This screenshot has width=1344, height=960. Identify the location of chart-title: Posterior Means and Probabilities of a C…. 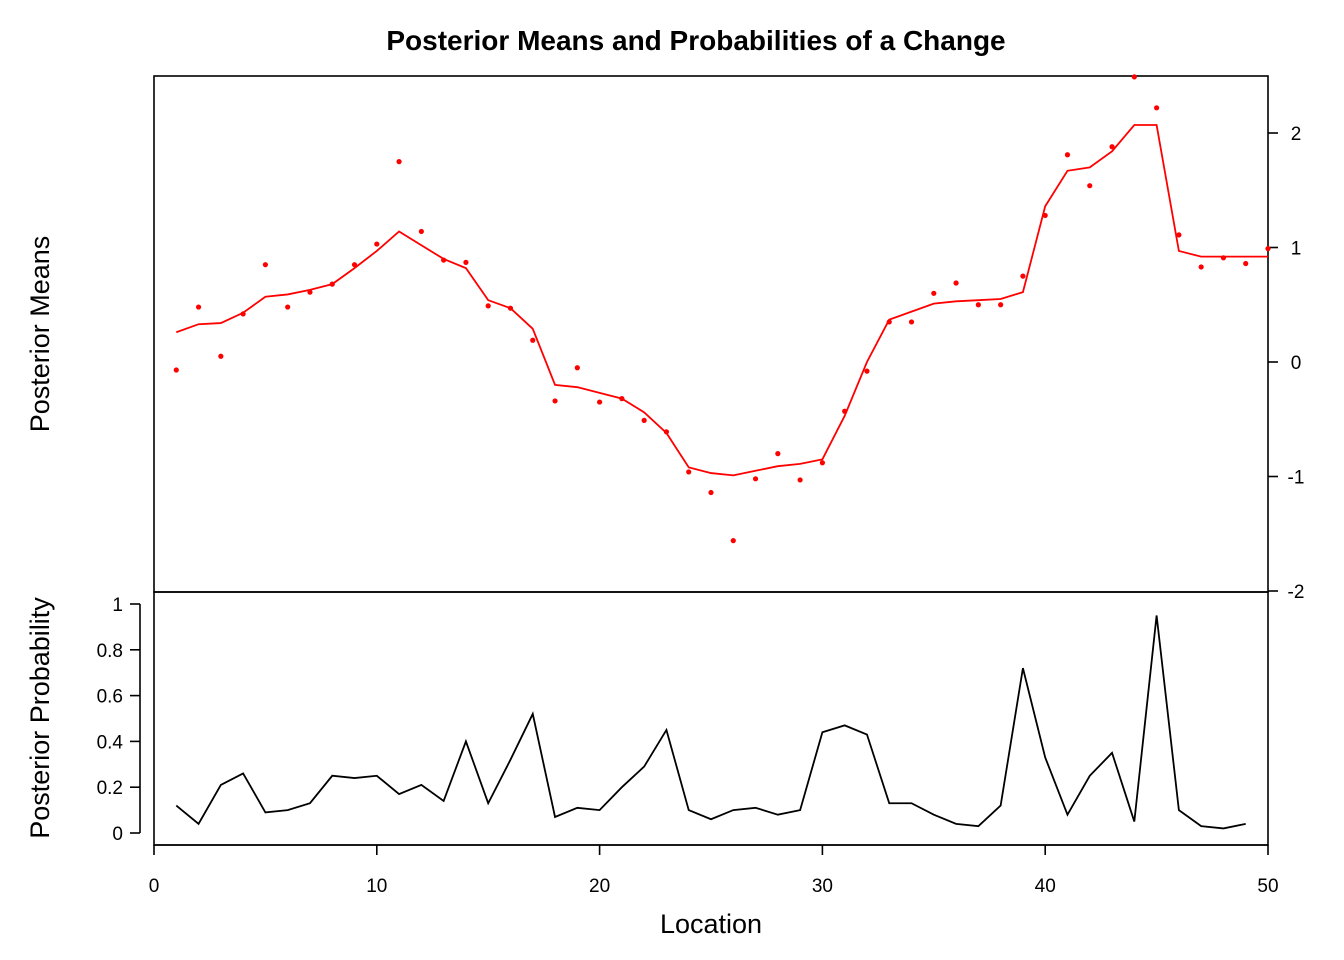
(695, 40).